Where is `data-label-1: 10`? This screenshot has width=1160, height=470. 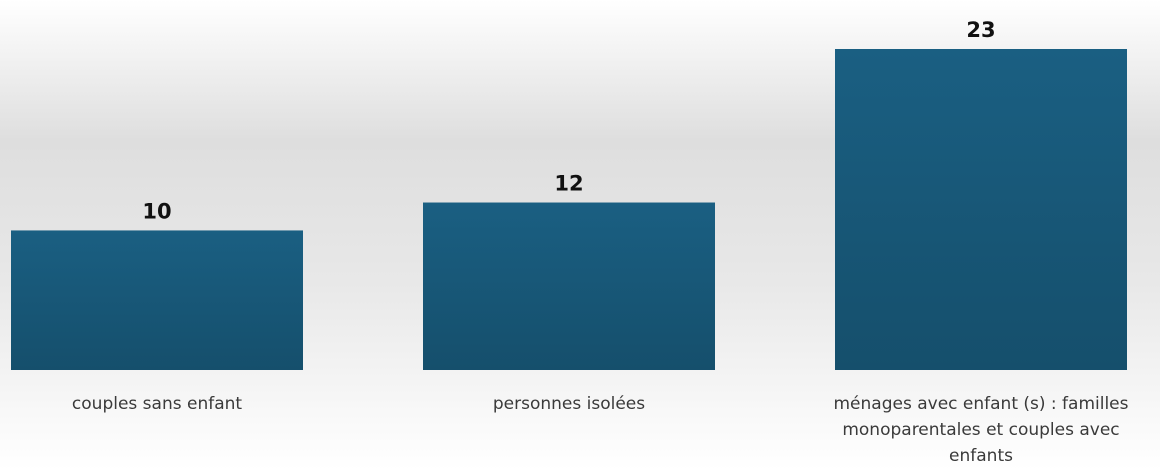
data-label-1: 10 is located at coordinates (156, 211).